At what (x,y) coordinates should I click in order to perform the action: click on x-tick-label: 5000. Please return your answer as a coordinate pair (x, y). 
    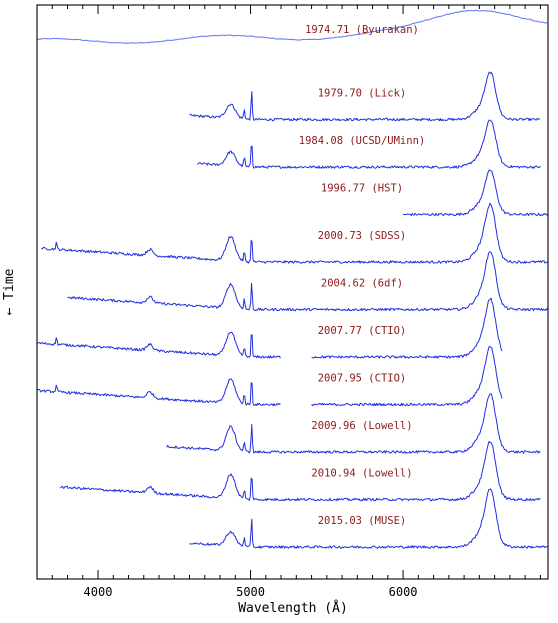
    Looking at the image, I should click on (250, 592).